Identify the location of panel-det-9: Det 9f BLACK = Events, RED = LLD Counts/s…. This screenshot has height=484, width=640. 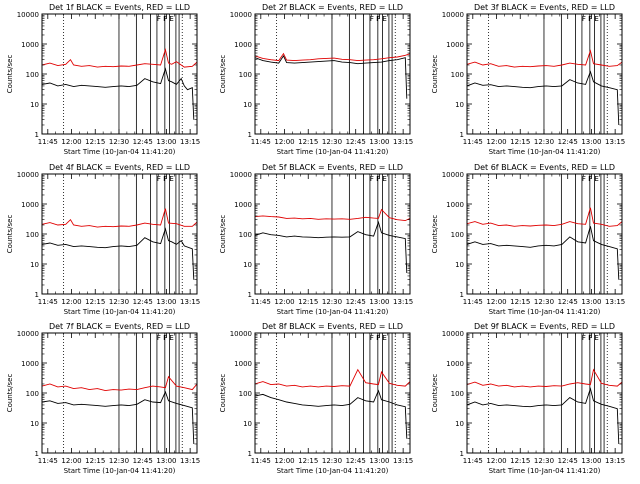
(528, 398).